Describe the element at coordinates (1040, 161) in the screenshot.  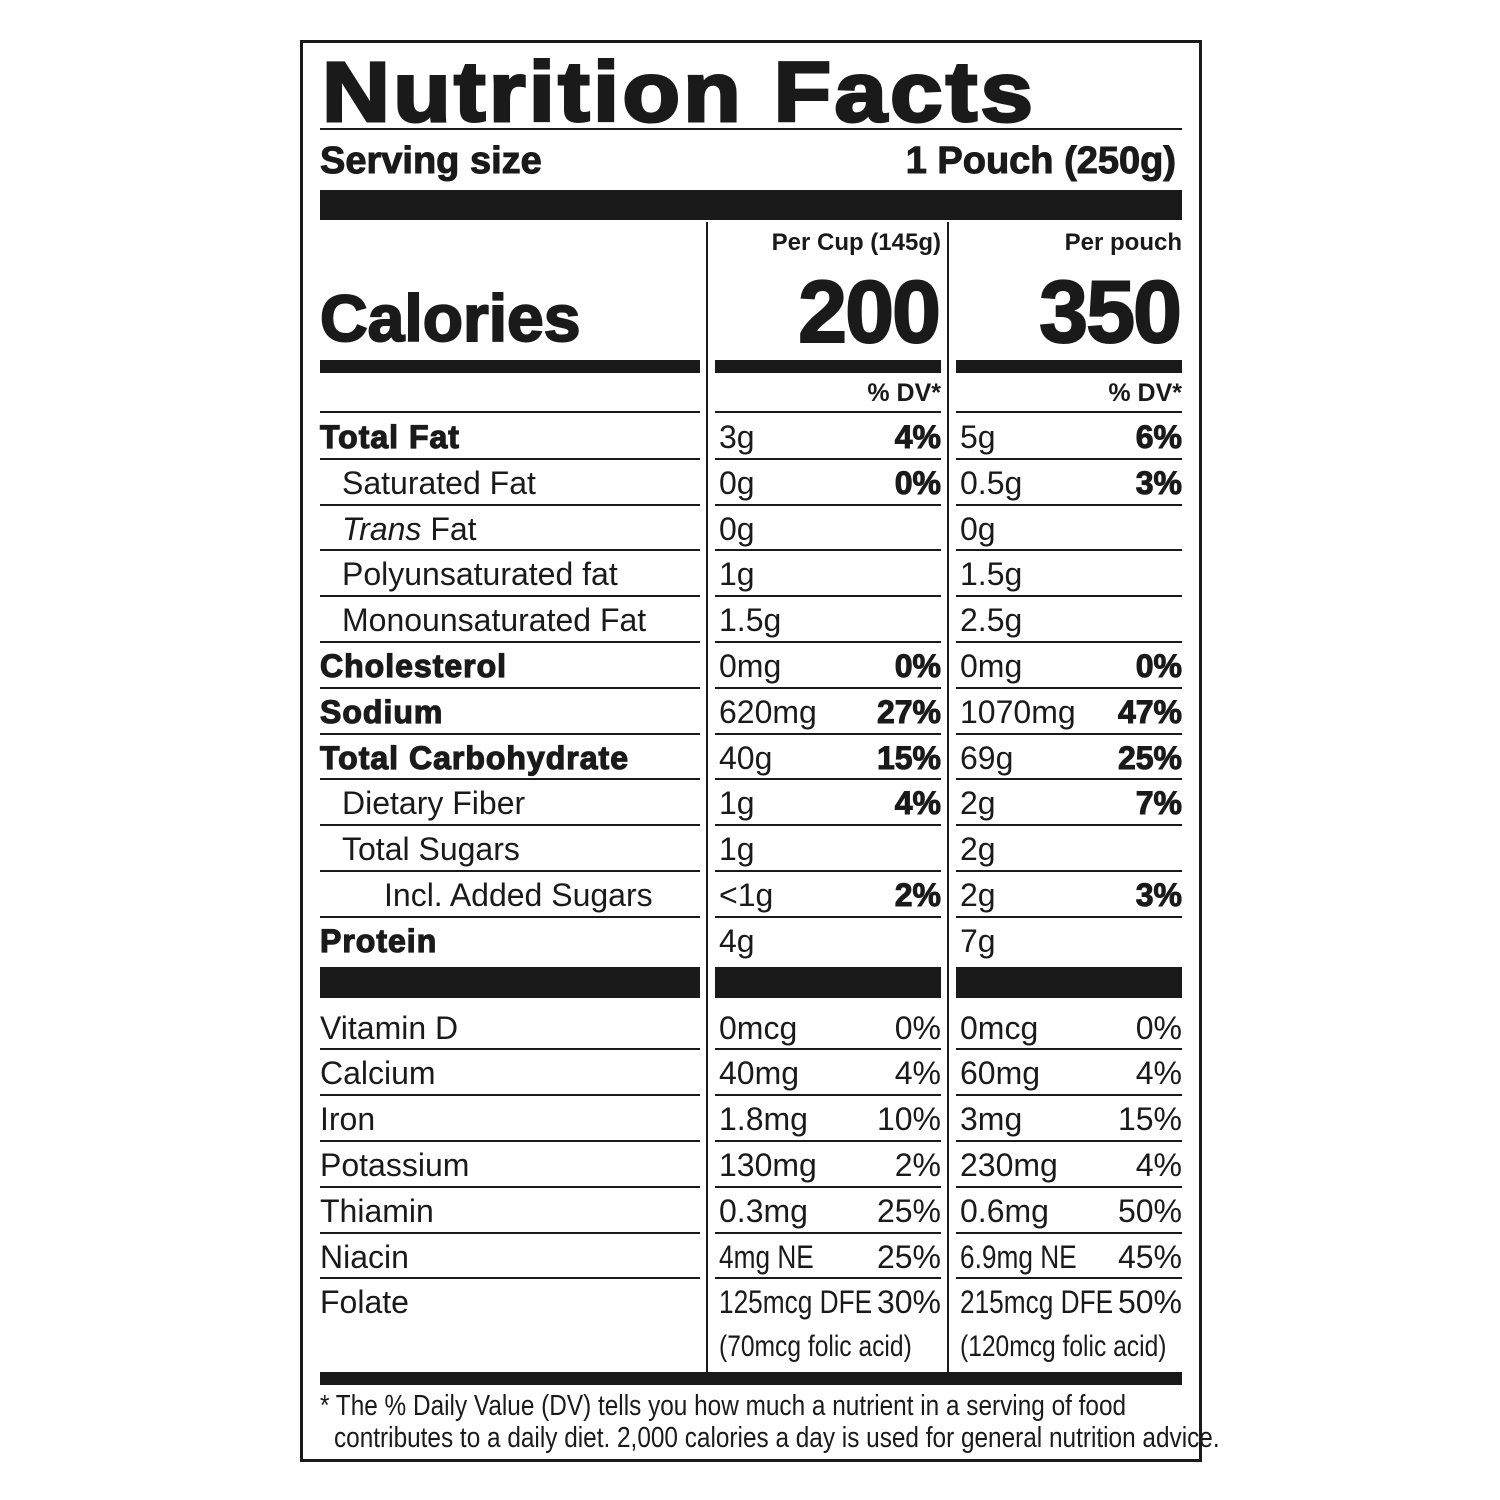
I see `serving-value: 1 Pouch (250g)` at that location.